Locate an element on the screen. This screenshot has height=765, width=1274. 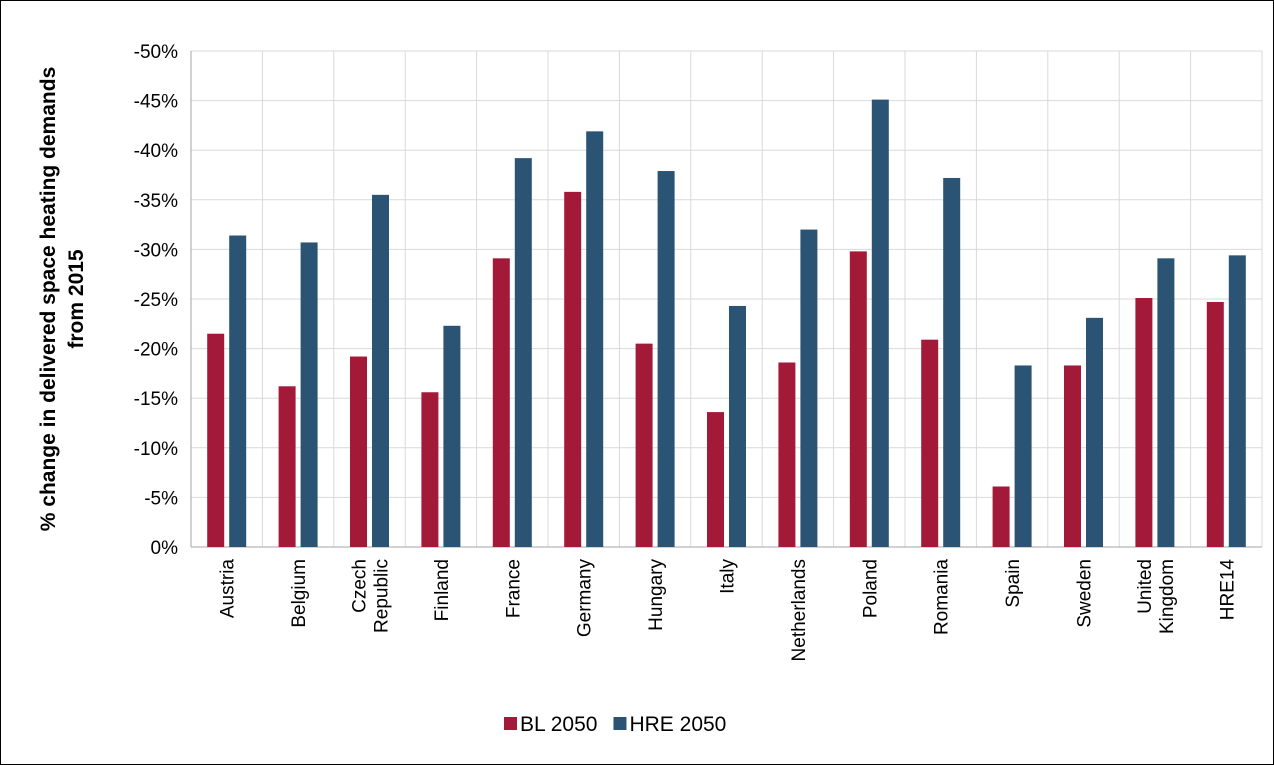
y-tick-label: -25% is located at coordinates (156, 300).